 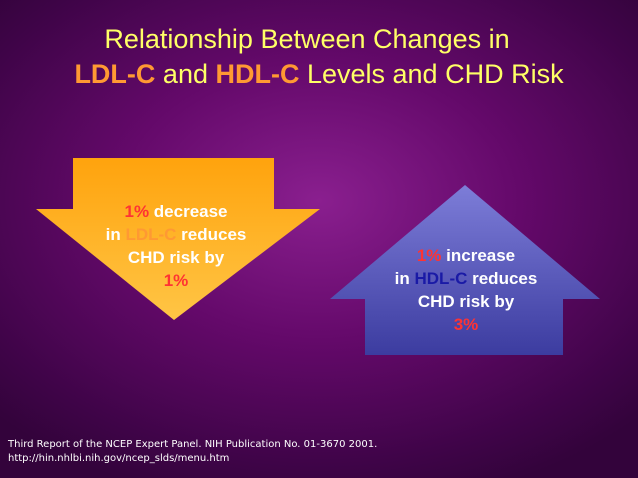 I want to click on slide-title-line1: Relationship Between Changes in, so click(x=307, y=39).